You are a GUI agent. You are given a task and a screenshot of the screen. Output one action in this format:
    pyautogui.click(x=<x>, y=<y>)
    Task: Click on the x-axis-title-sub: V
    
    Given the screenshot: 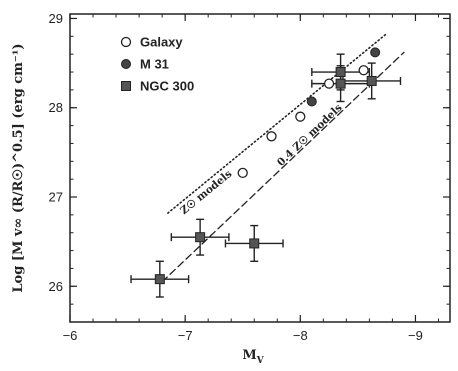 What is the action you would take?
    pyautogui.click(x=260, y=361)
    